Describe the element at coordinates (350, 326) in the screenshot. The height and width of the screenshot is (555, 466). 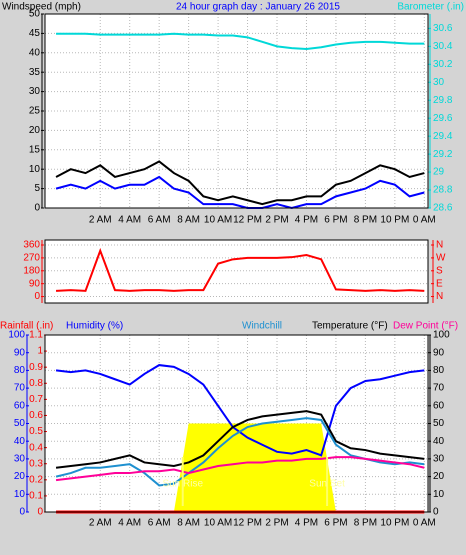
I see `legend-entry: Temperature (°F)` at that location.